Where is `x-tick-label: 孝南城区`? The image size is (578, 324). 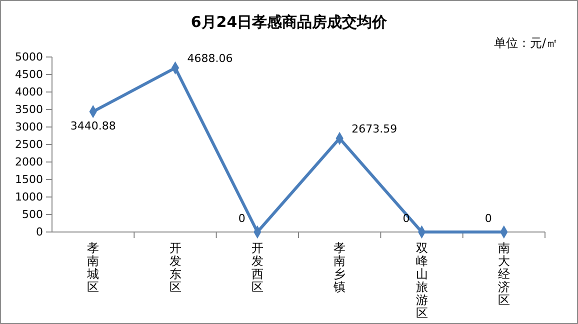 x-tick-label: 孝南城区 is located at coordinates (93, 267).